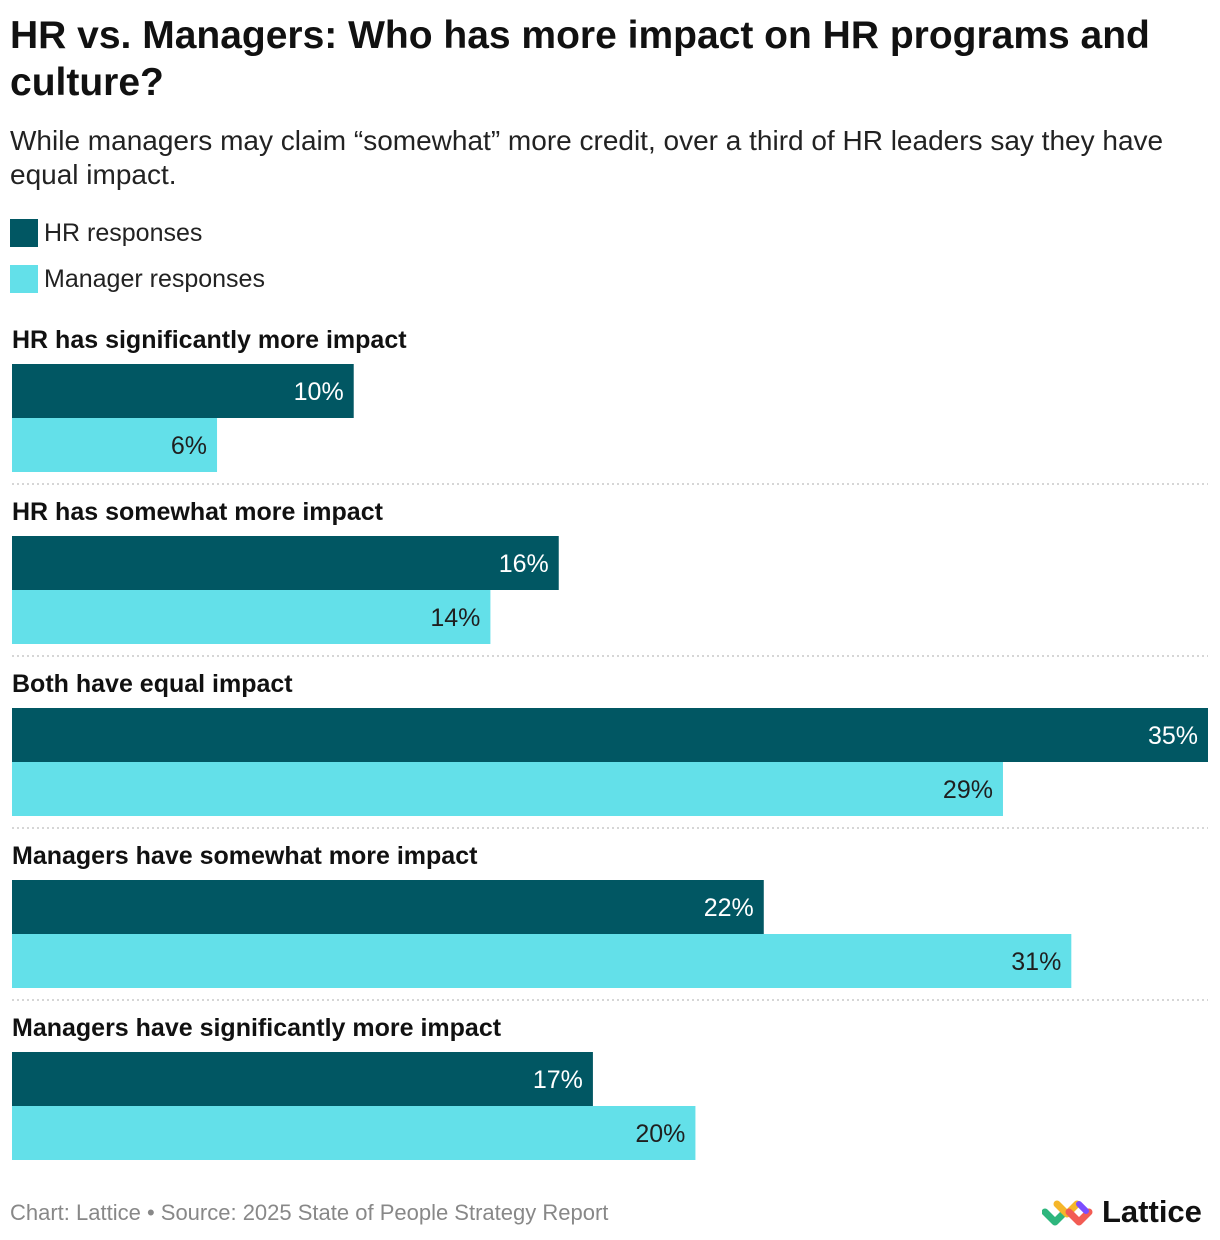 Image resolution: width=1220 pixels, height=1240 pixels. Describe the element at coordinates (152, 684) in the screenshot. I see `category-label: Both have equal impact` at that location.